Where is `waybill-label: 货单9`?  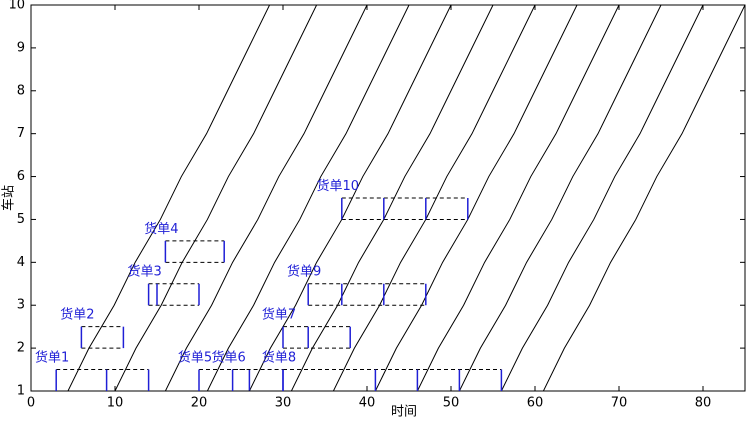 waybill-label: 货单9 is located at coordinates (304, 272).